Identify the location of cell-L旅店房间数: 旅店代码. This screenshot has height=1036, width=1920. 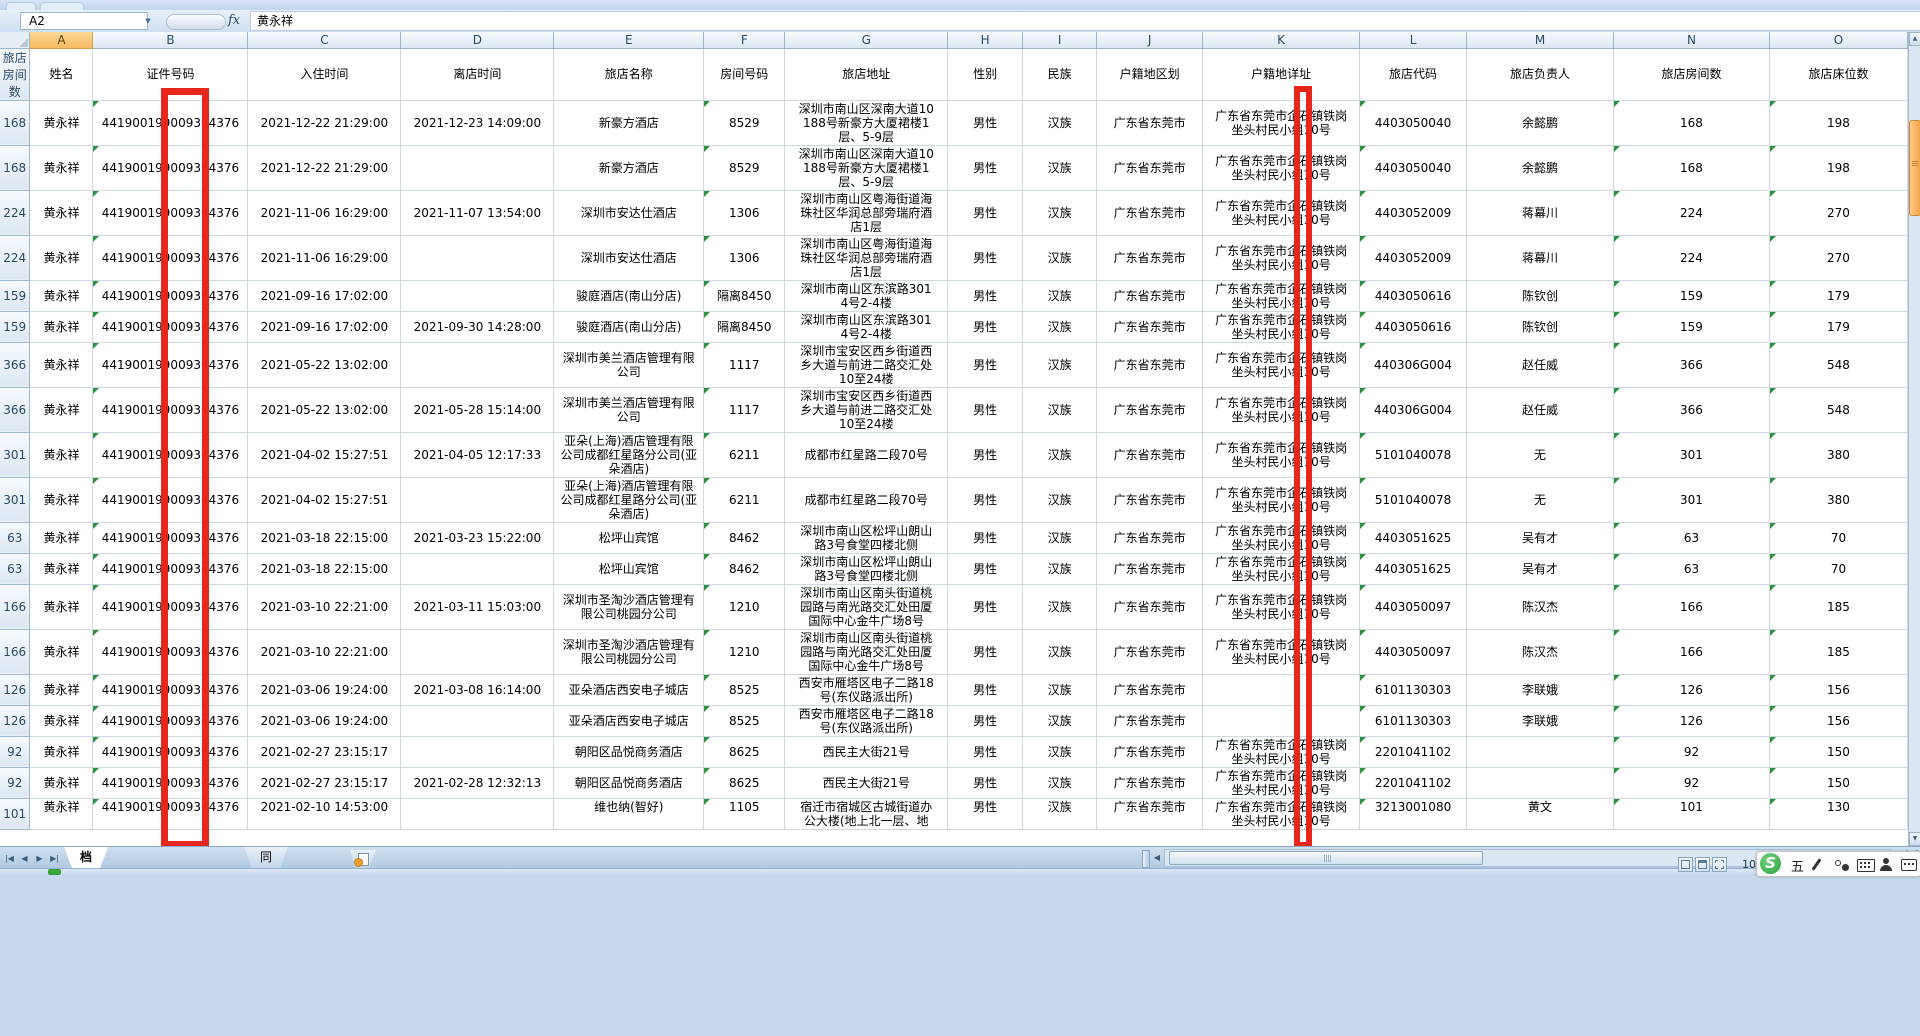
(1413, 74).